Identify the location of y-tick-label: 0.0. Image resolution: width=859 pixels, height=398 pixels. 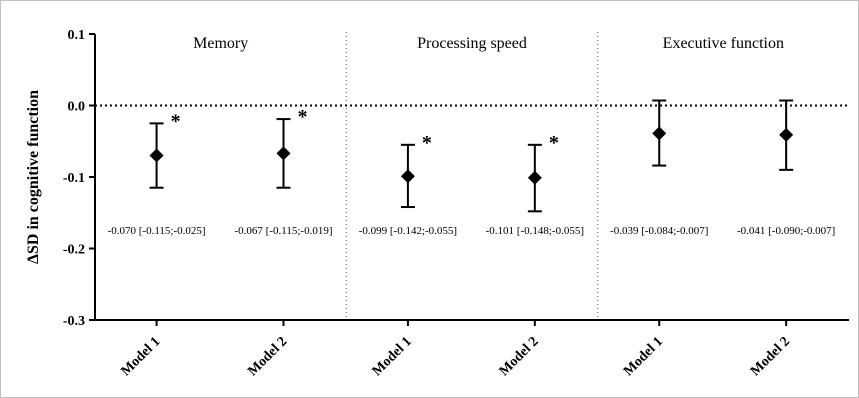
(77, 107).